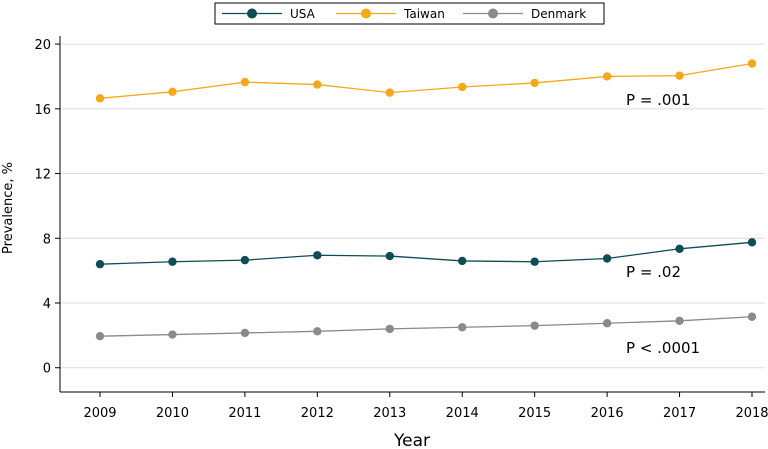  Describe the element at coordinates (663, 348) in the screenshot. I see `p-value-annotation: P < .0001` at that location.